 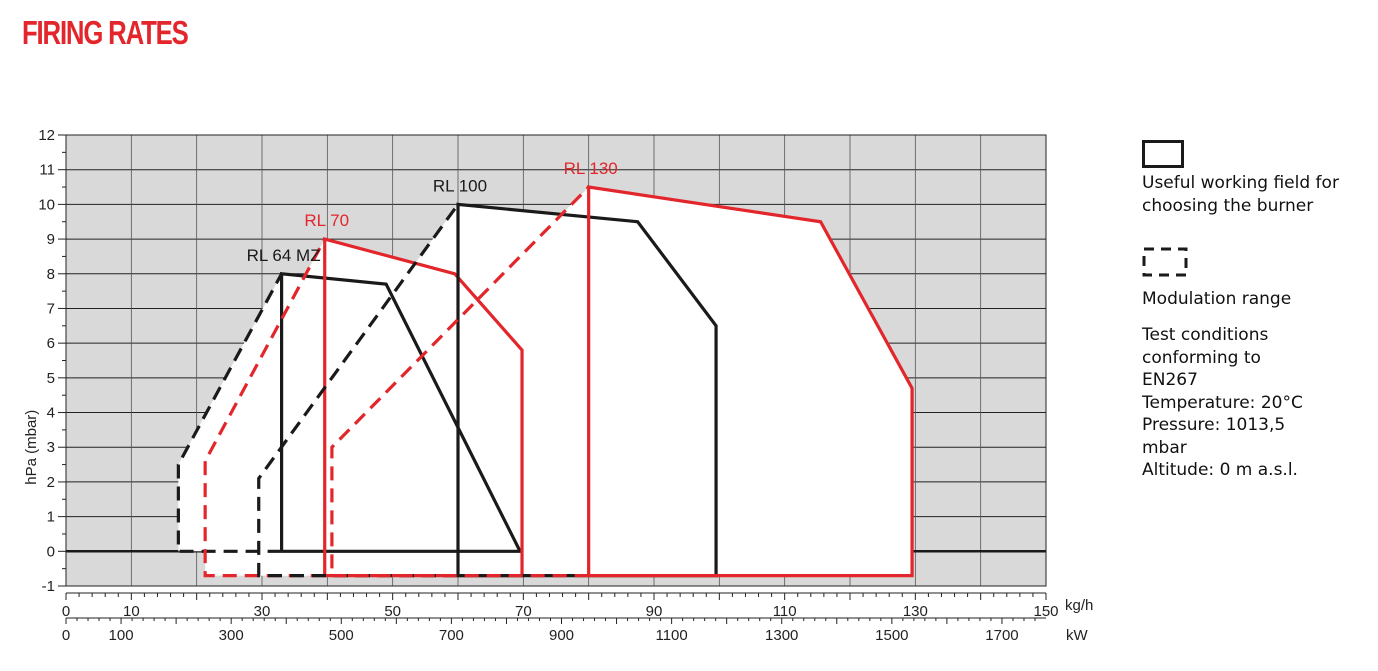 What do you see at coordinates (326, 220) in the screenshot?
I see `series-label: RL 70` at bounding box center [326, 220].